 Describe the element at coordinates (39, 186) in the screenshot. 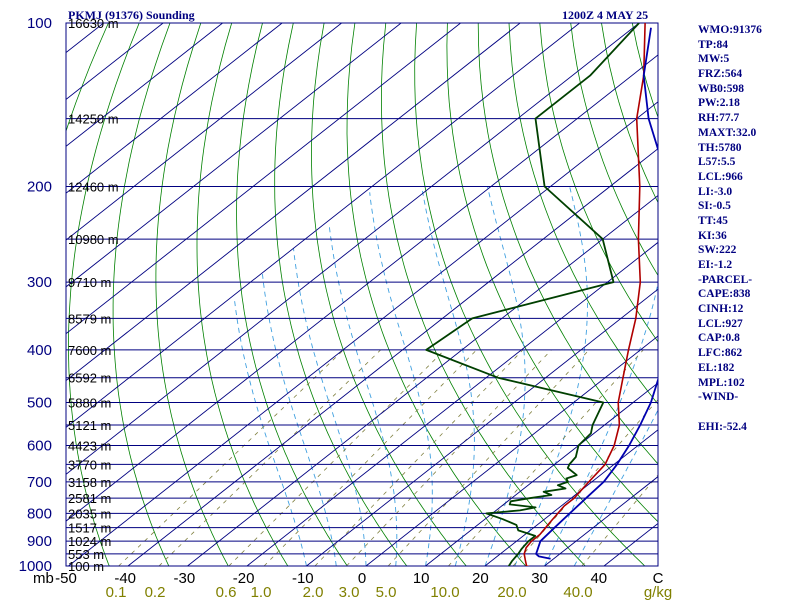

I see `pressure-tick-label: 200` at that location.